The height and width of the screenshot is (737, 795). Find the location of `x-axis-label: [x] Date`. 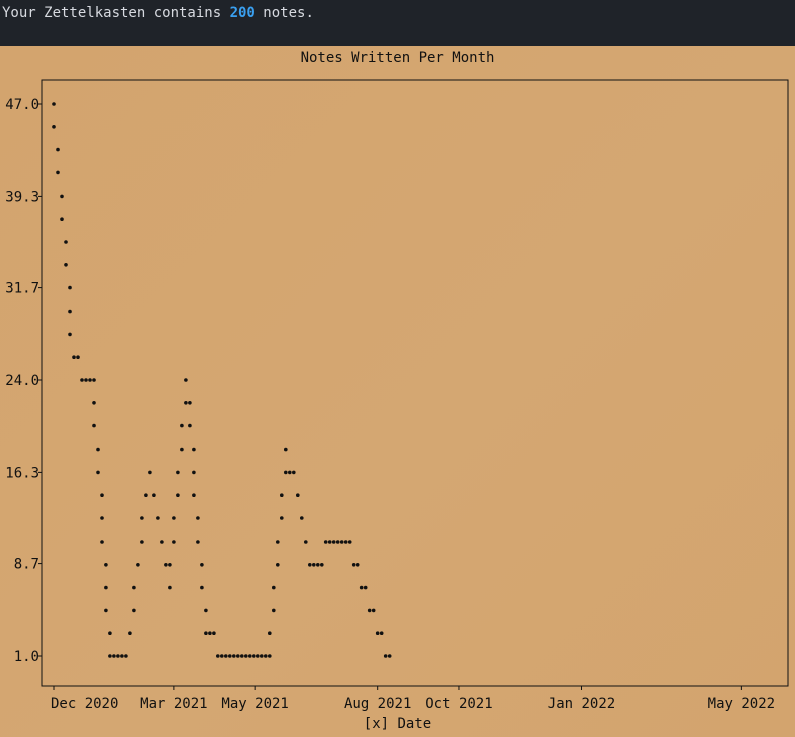

x-axis-label: [x] Date is located at coordinates (397, 724).